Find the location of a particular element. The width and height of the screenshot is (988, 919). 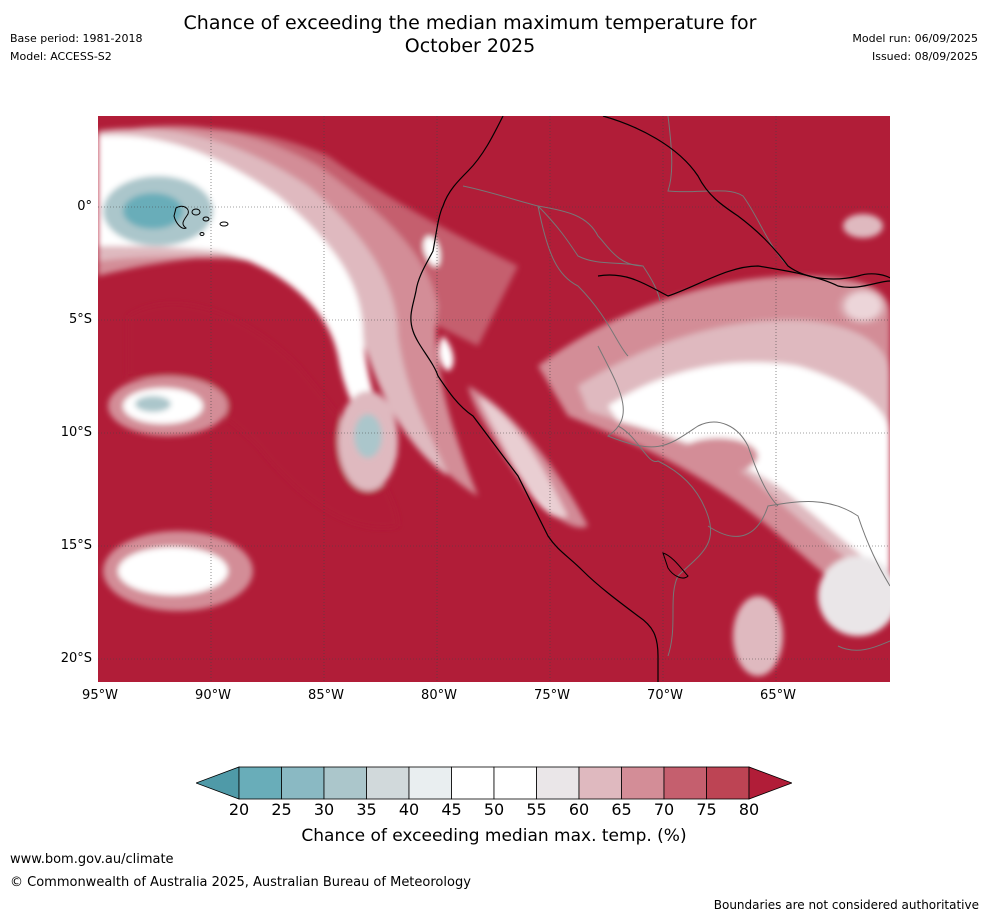

meta-left: Base period: 1981-2018 Model: ACCESS-S2 is located at coordinates (76, 48).